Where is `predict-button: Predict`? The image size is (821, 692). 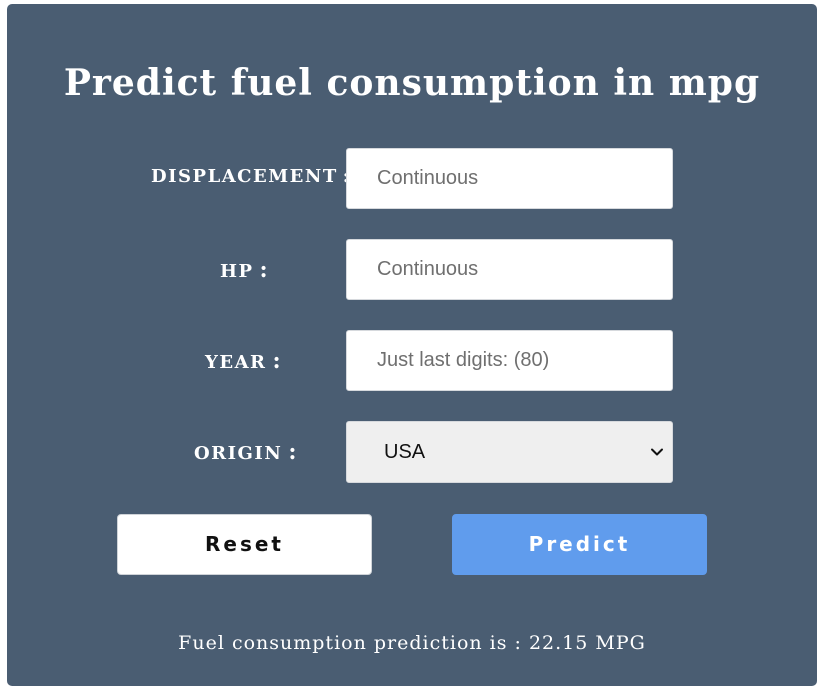 predict-button: Predict is located at coordinates (579, 544).